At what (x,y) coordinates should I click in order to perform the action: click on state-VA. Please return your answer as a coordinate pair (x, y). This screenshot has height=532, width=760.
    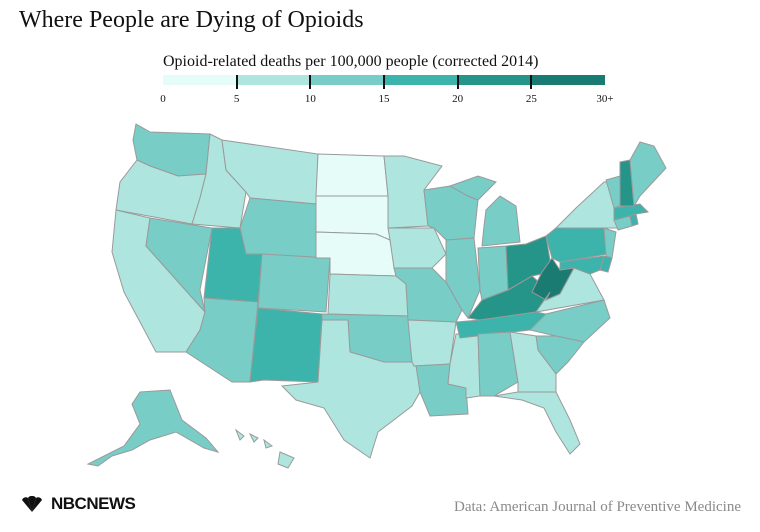
    Looking at the image, I should click on (569, 290).